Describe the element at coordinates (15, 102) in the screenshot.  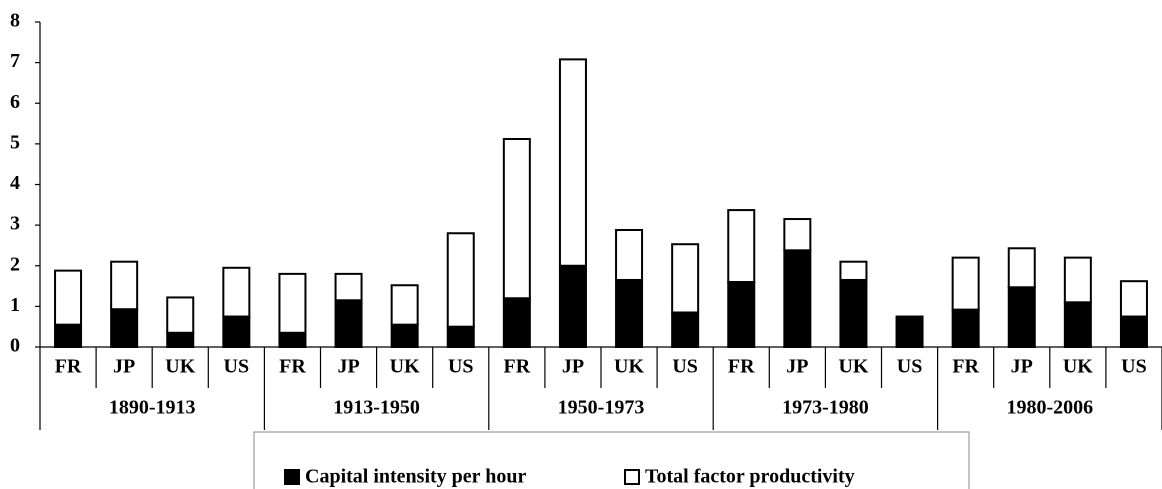
I see `y-tick-label: 6` at that location.